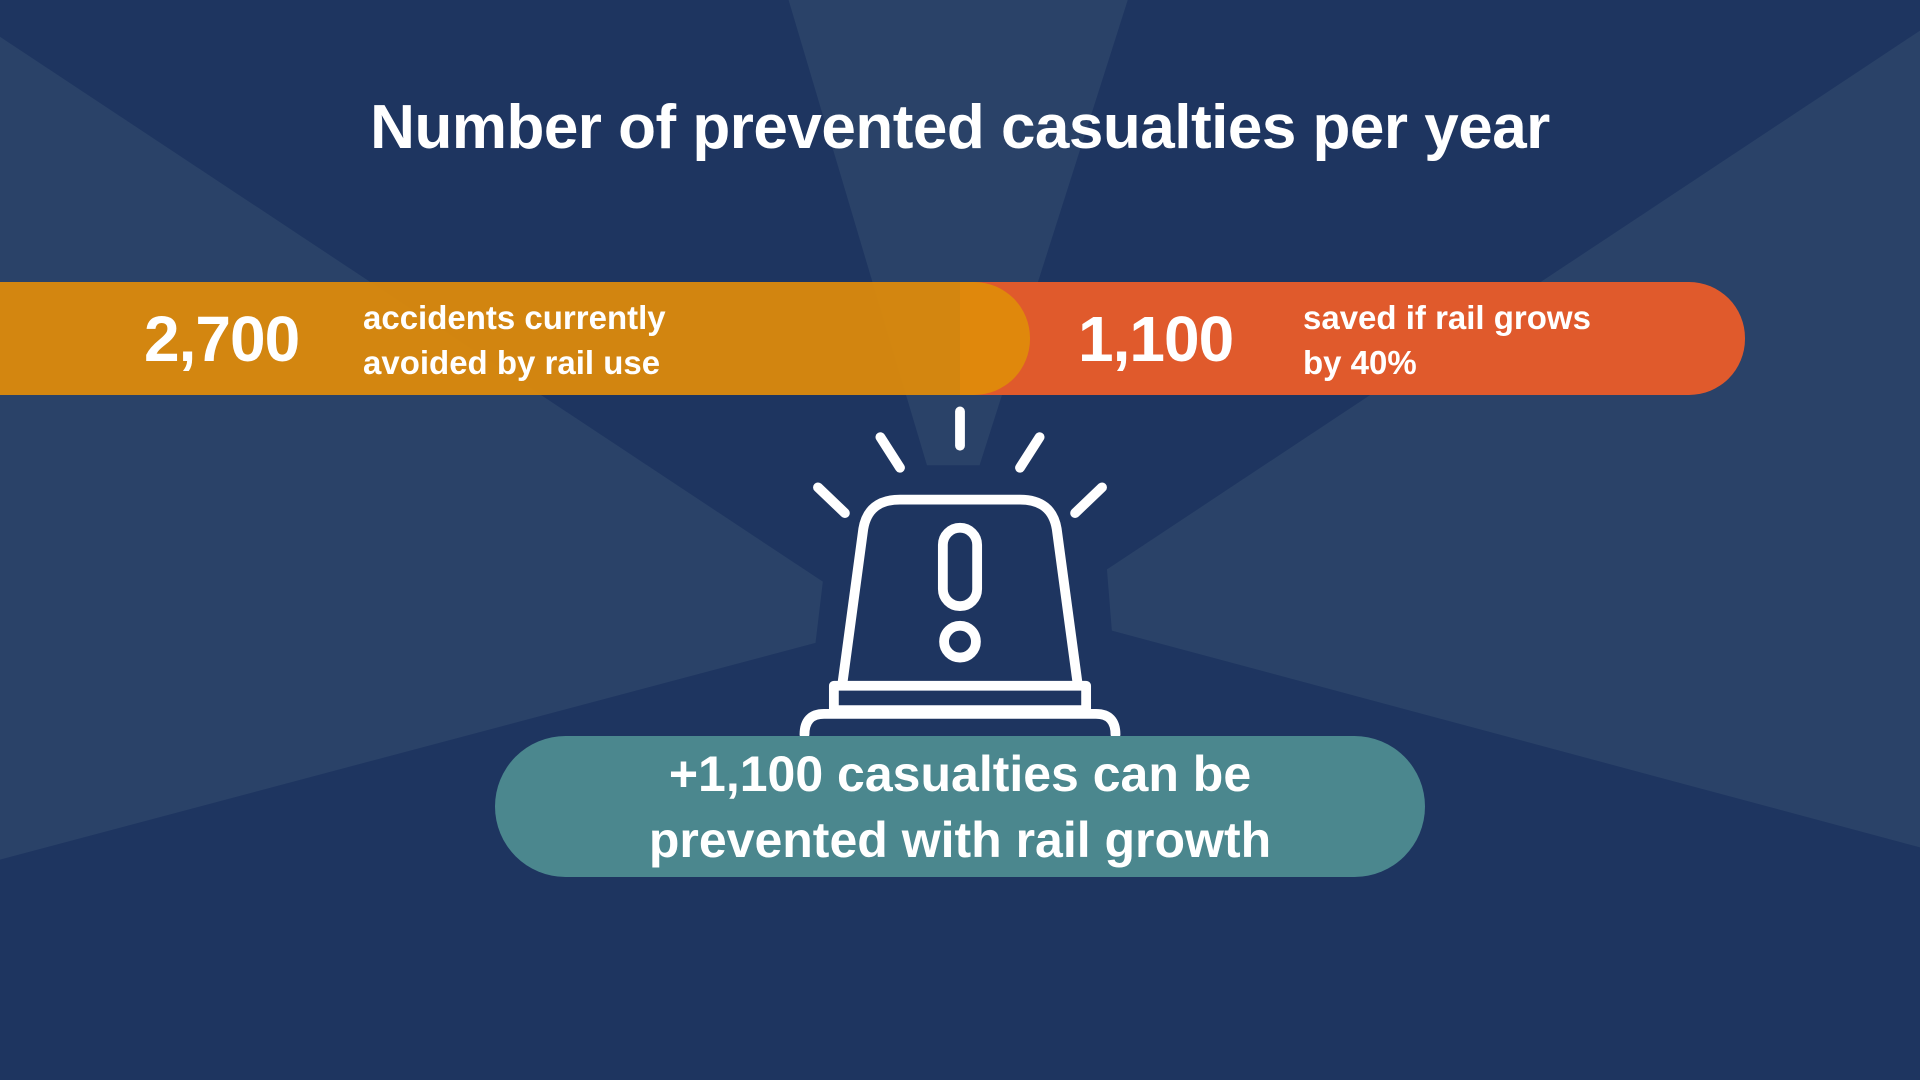 The width and height of the screenshot is (1920, 1080). I want to click on growth-saved-banner: 1,100 saved if rail grows by 40%, so click(1352, 338).